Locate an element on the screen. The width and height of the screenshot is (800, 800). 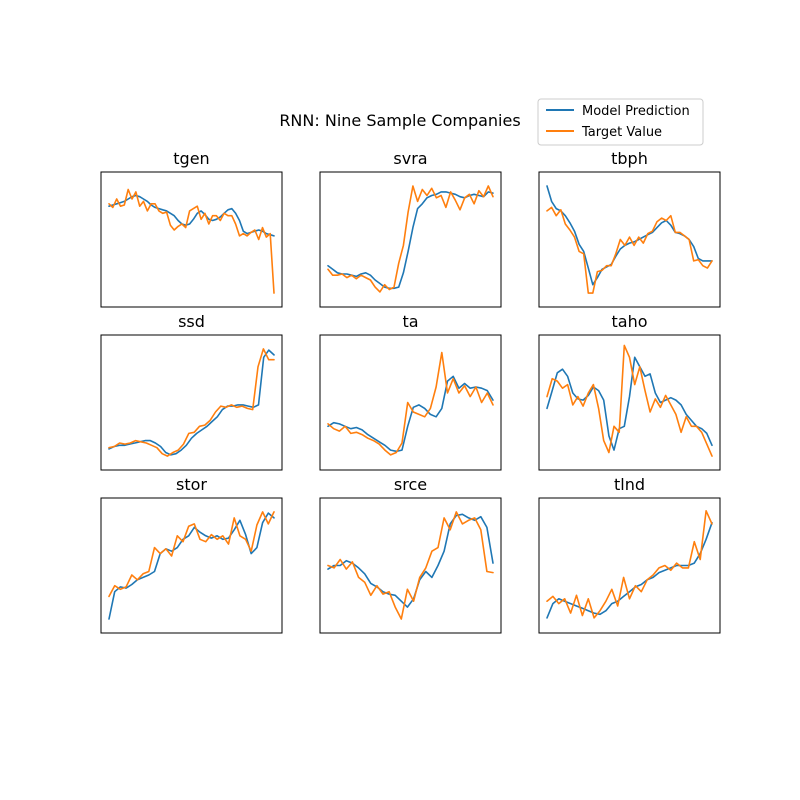
subplot-title: stor is located at coordinates (191, 484).